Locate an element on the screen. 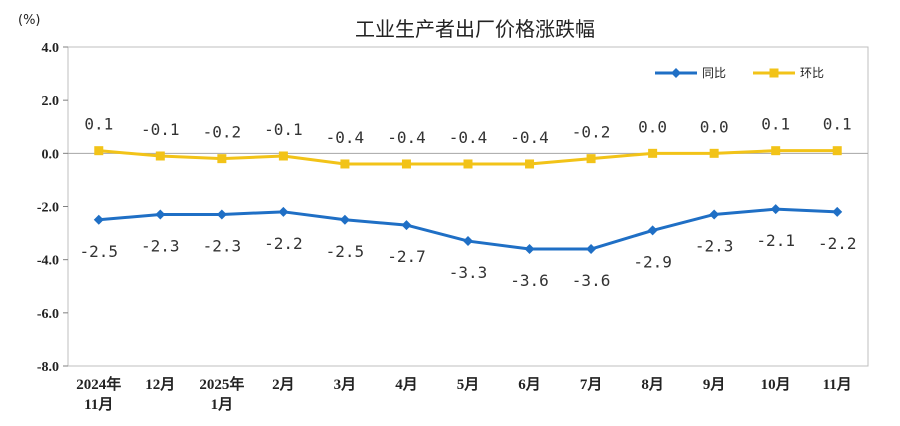 The image size is (900, 426). data-label: -2.7 is located at coordinates (406, 256).